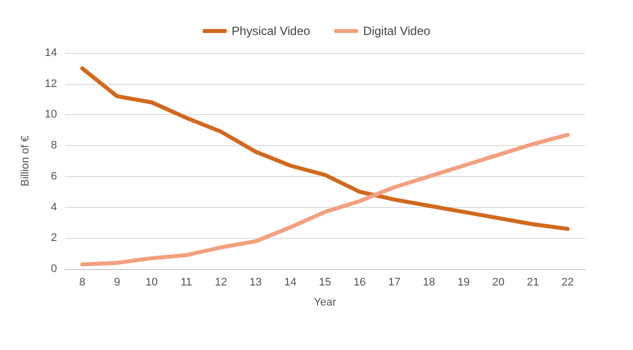 This screenshot has height=350, width=633. I want to click on x-tick-label: 22, so click(568, 282).